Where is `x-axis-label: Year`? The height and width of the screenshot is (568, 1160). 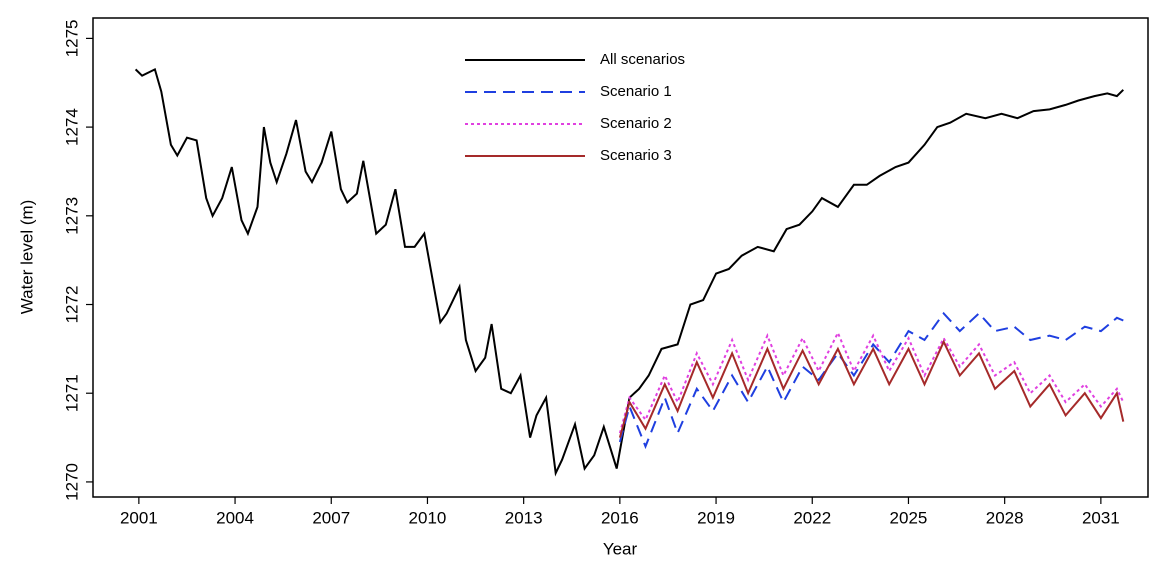 x-axis-label: Year is located at coordinates (620, 548).